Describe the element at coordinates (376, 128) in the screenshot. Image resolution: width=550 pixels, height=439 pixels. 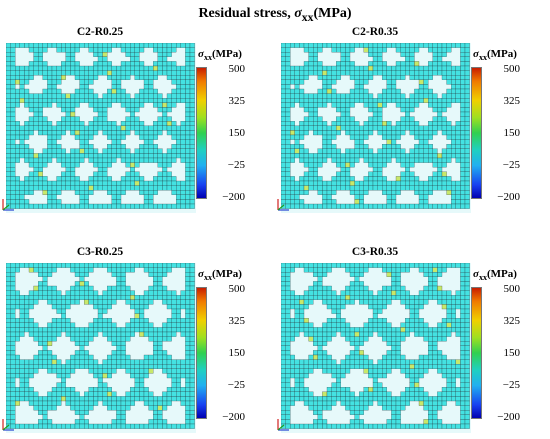
I see `lattice-mesh` at that location.